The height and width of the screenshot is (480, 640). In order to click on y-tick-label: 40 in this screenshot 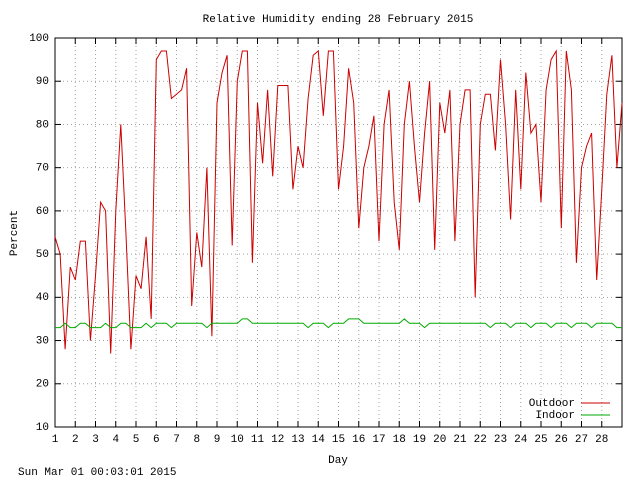, I will do `click(42, 298)`.